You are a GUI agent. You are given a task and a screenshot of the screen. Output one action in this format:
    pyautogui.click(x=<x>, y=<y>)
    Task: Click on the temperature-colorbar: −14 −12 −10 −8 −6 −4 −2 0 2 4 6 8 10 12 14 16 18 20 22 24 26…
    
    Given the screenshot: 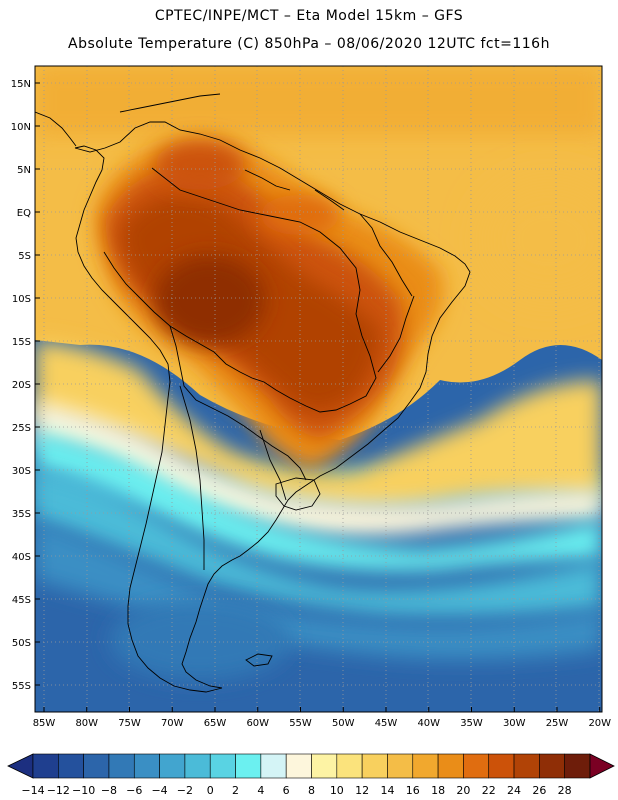 What is the action you would take?
    pyautogui.click(x=311, y=775)
    